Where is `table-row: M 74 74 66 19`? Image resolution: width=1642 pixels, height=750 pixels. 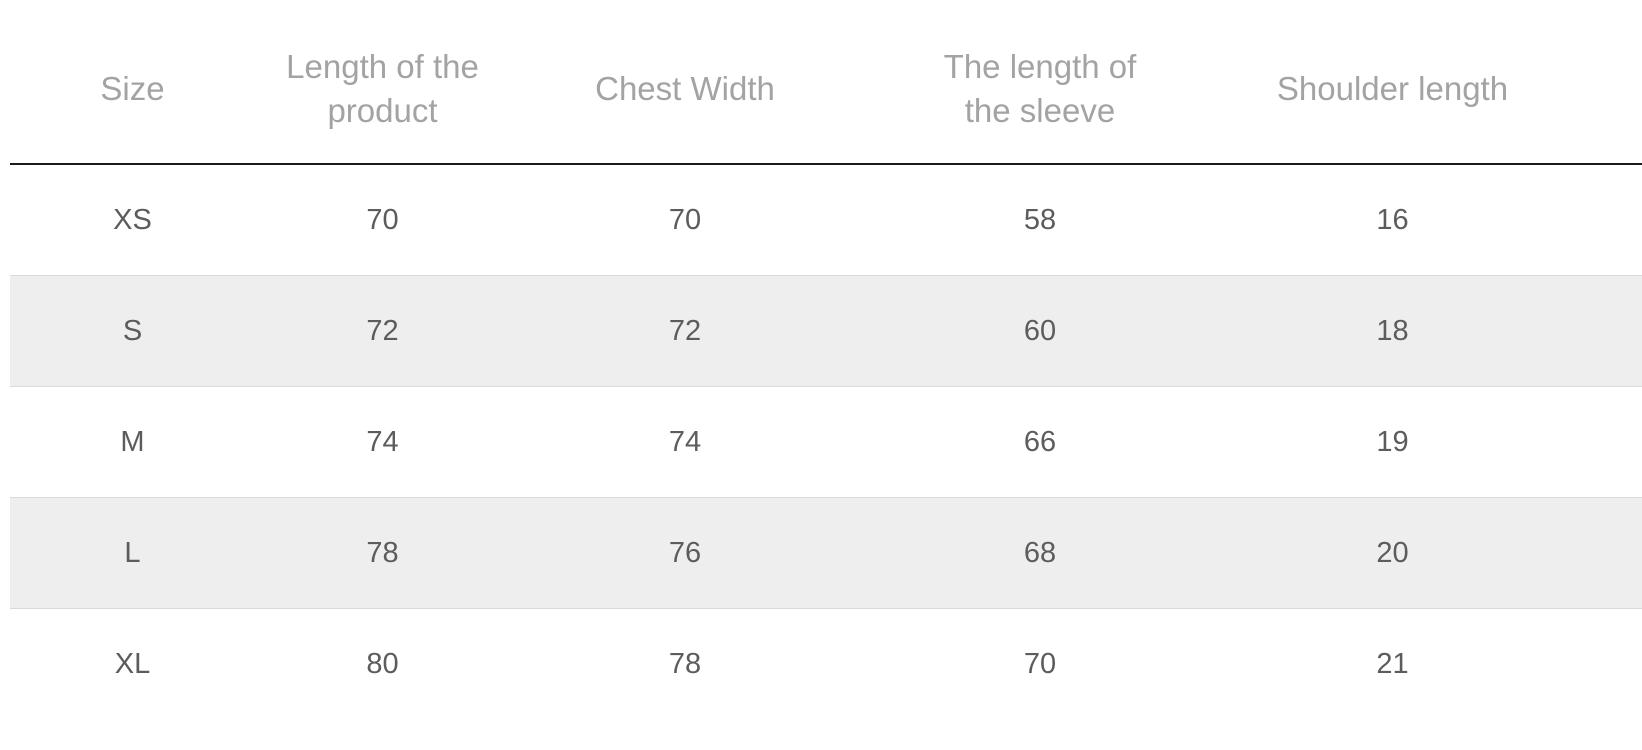
table-row: M 74 74 66 19 is located at coordinates (826, 442).